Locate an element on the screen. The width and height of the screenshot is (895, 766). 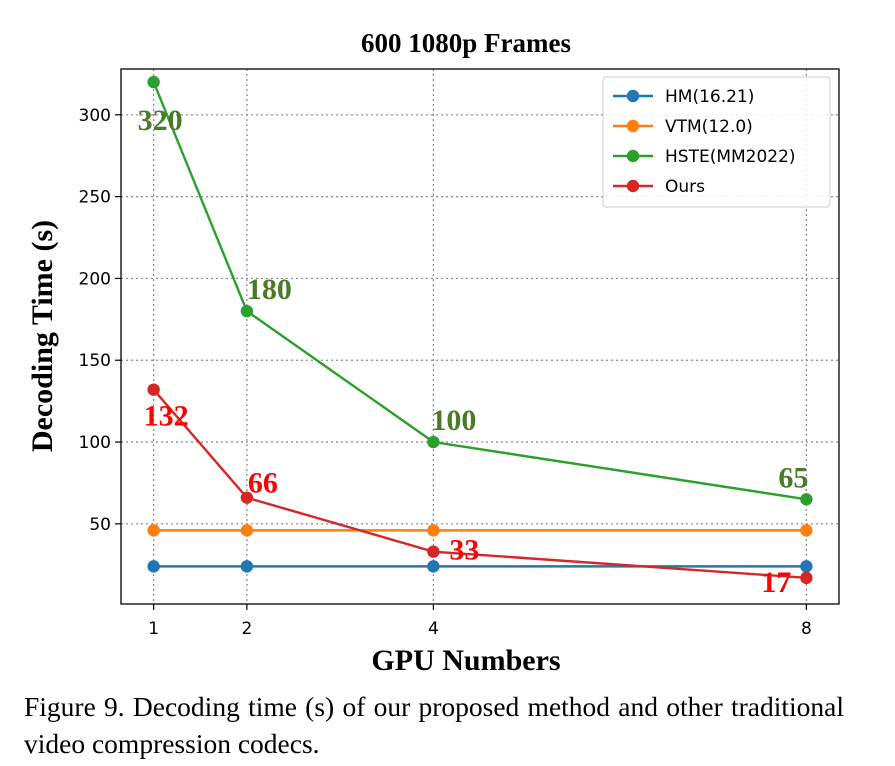
y-axis-label: Decoding Time (s) is located at coordinates (42, 336).